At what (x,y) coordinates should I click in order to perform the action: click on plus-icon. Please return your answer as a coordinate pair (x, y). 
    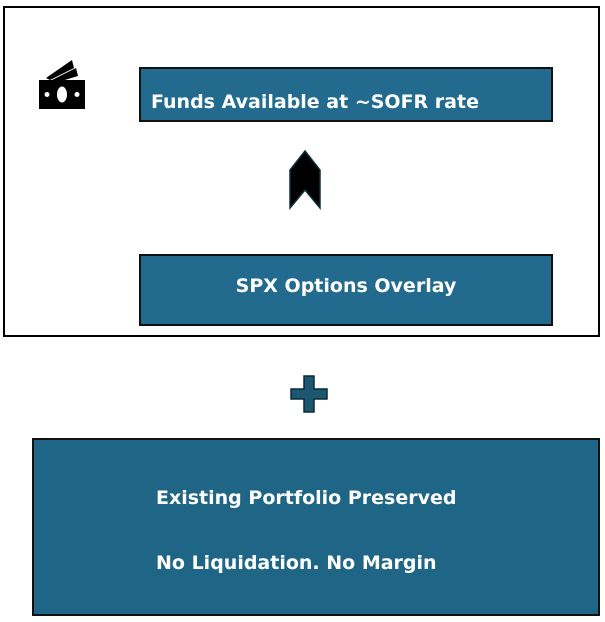
    Looking at the image, I should click on (309, 394).